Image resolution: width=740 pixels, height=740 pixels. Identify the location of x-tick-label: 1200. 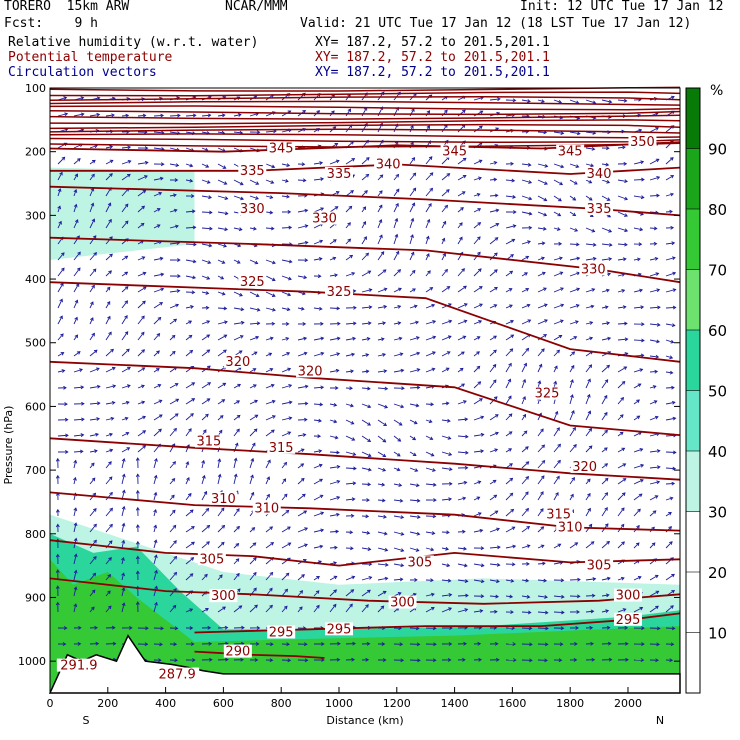
(397, 703).